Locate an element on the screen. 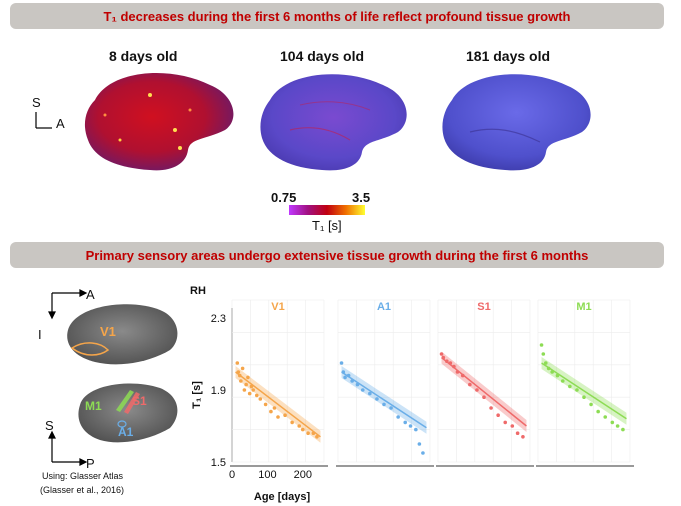  y-tick-label: 2.3 is located at coordinates (218, 319).